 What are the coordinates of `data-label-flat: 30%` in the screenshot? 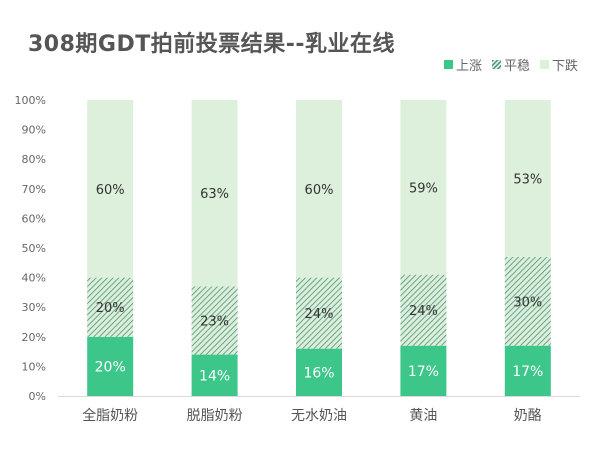 It's located at (527, 302).